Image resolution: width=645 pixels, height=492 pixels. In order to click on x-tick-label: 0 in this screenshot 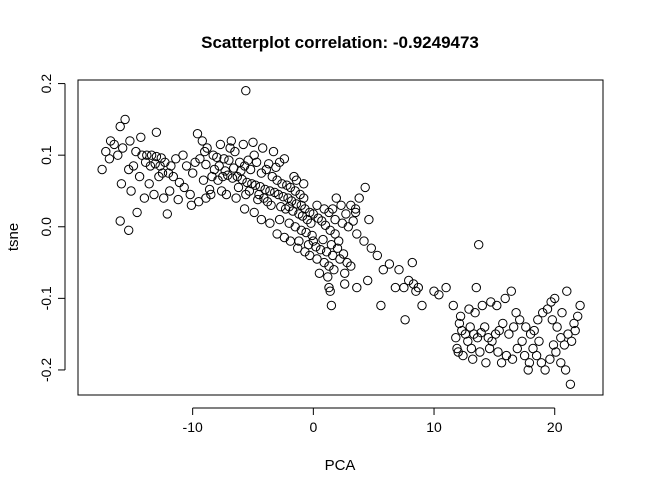, I will do `click(313, 427)`.